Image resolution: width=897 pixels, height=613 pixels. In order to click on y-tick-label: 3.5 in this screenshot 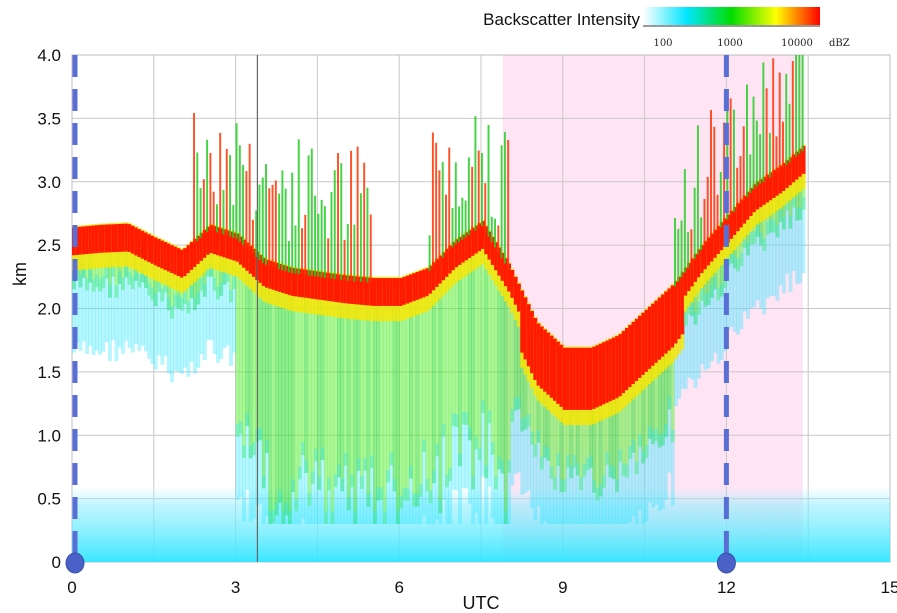, I will do `click(49, 118)`.